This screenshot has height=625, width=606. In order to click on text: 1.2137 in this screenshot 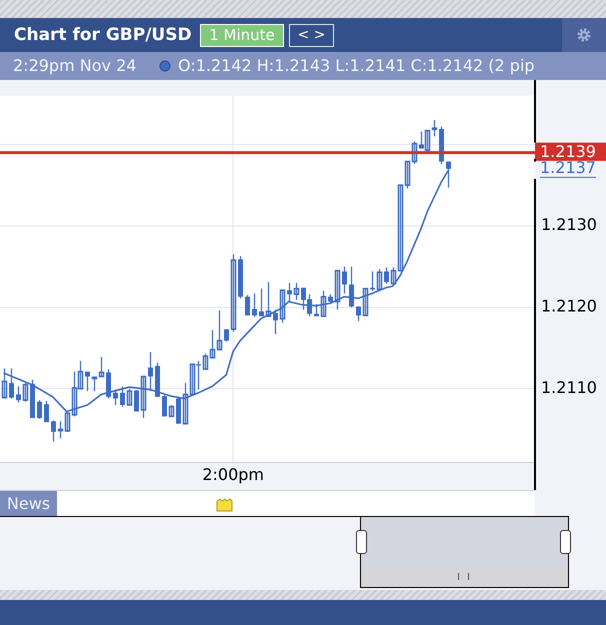, I will do `click(568, 168)`.